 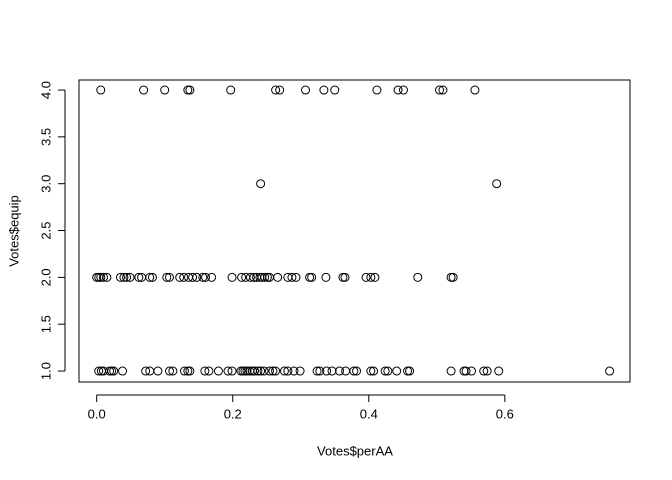 I want to click on x-tick-label: 0.6, so click(x=505, y=413).